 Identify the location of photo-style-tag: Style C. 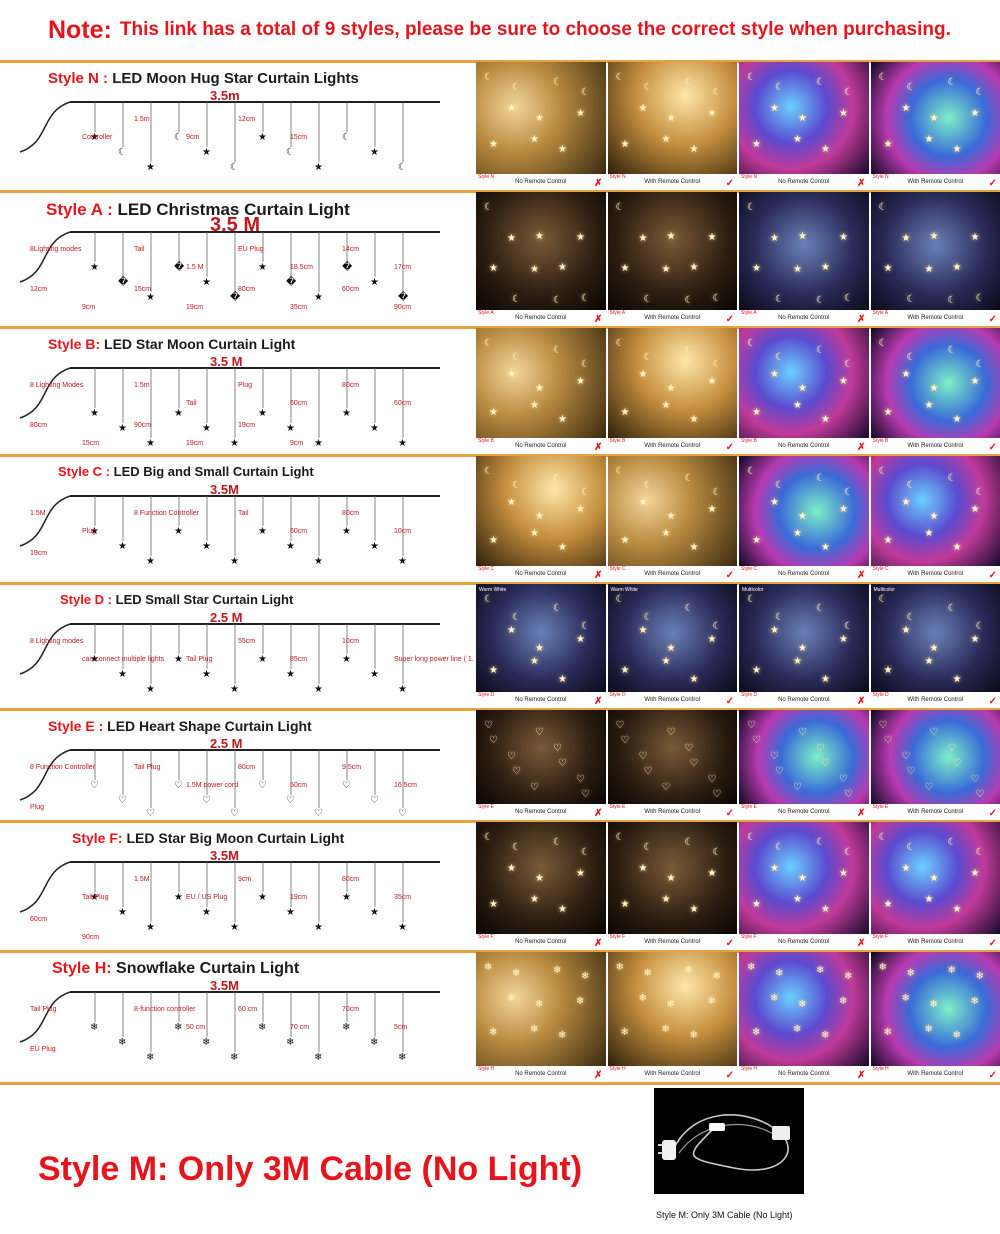
(749, 569).